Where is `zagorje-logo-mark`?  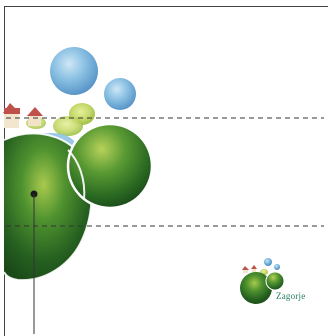 zagorje-logo-mark is located at coordinates (262, 281).